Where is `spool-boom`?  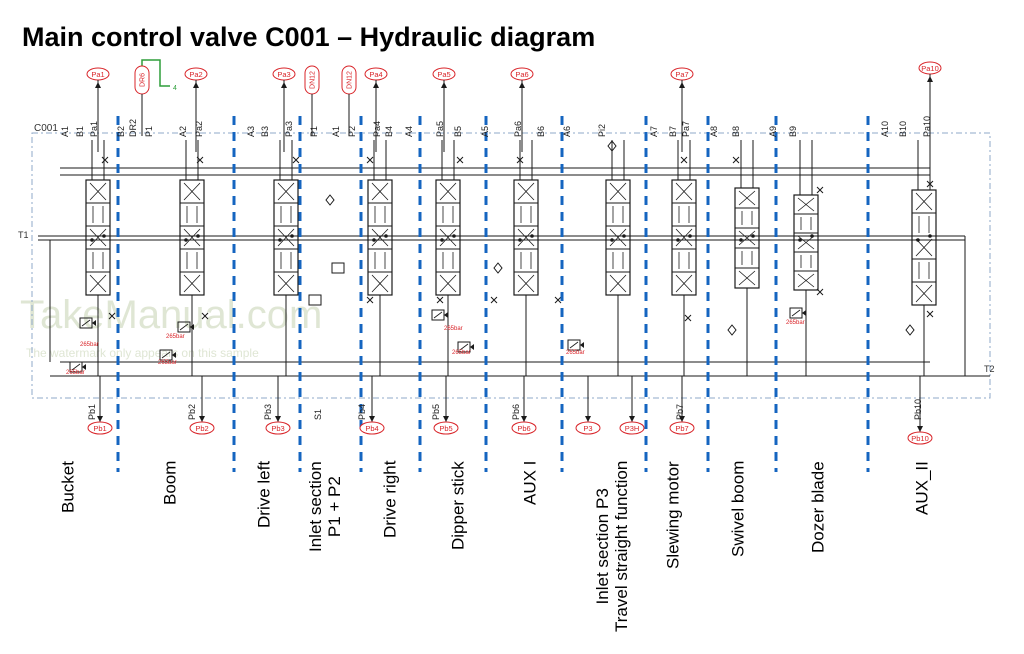
spool-boom is located at coordinates (192, 258).